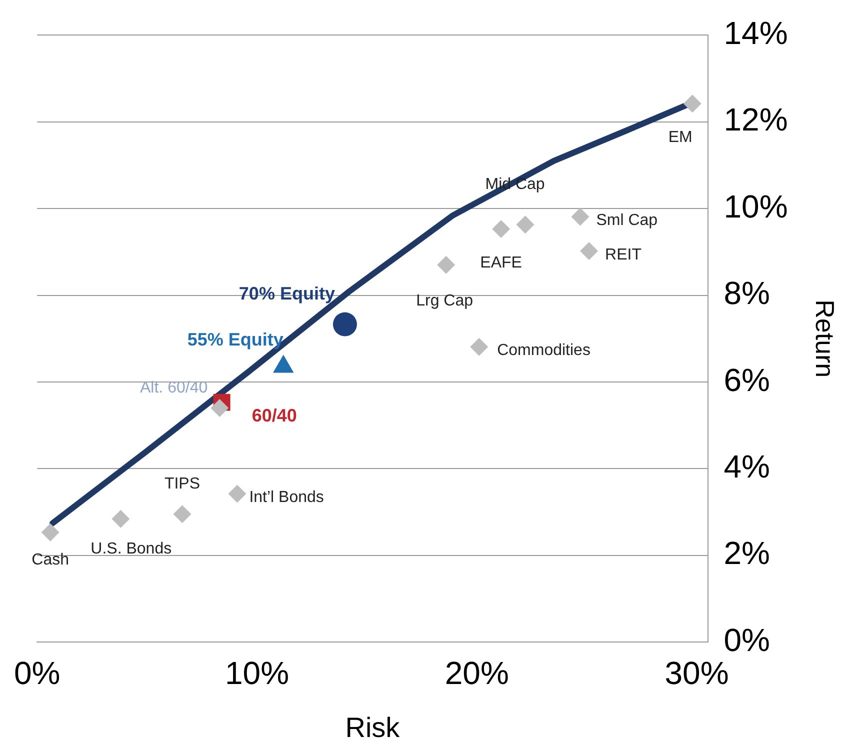  Describe the element at coordinates (756, 120) in the screenshot. I see `y-tick-label: 12%` at that location.